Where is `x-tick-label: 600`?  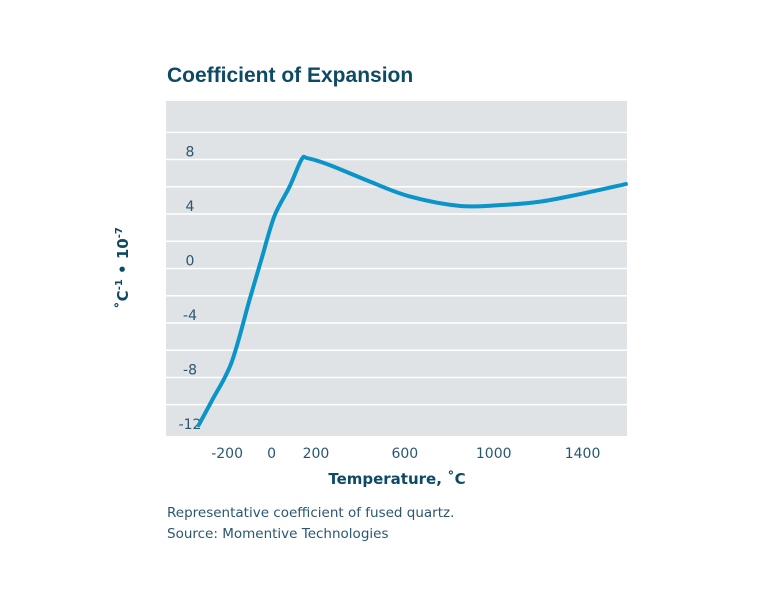
x-tick-label: 600 is located at coordinates (404, 454).